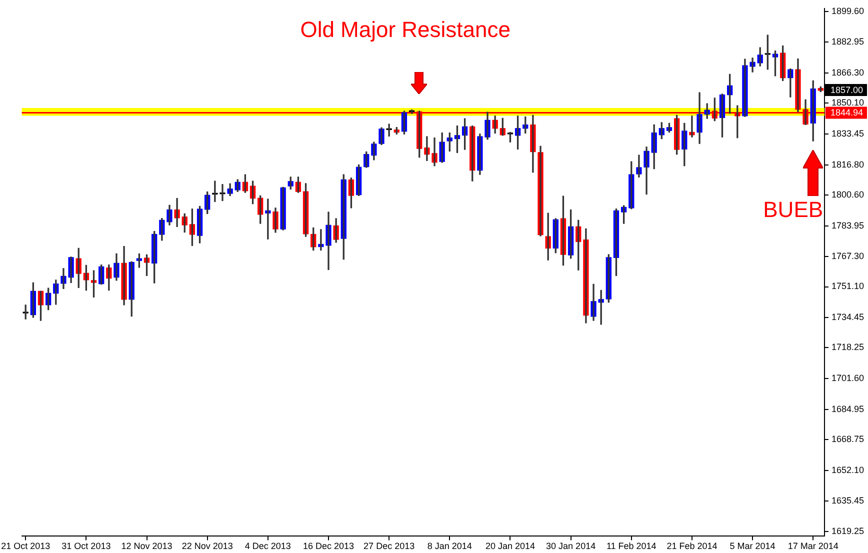  Describe the element at coordinates (86, 546) in the screenshot. I see `x-tick-label: 31 Oct 2013` at that location.